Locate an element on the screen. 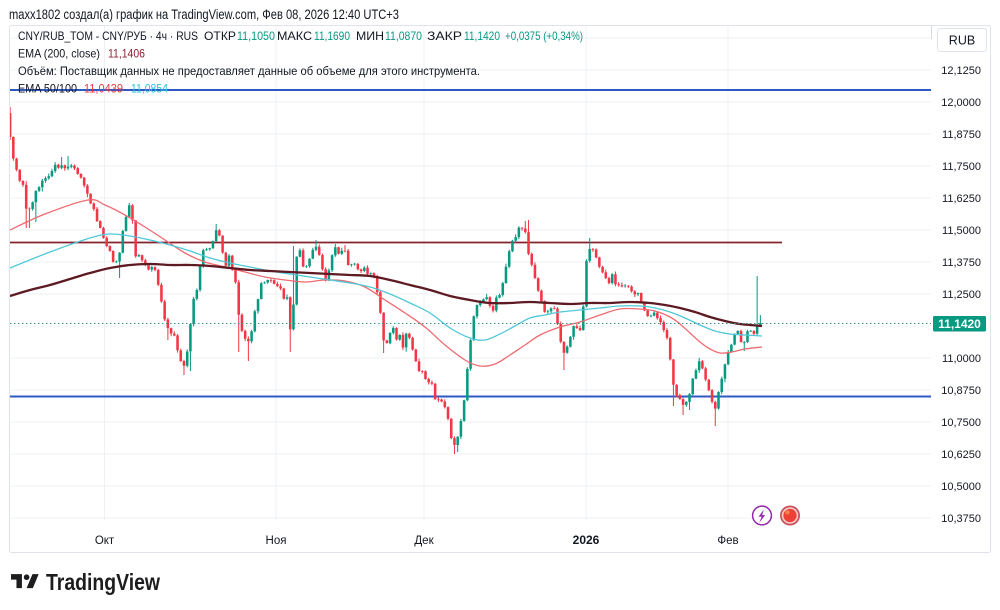  svg-text: +0,0375 (+0,34%) is located at coordinates (544, 36).